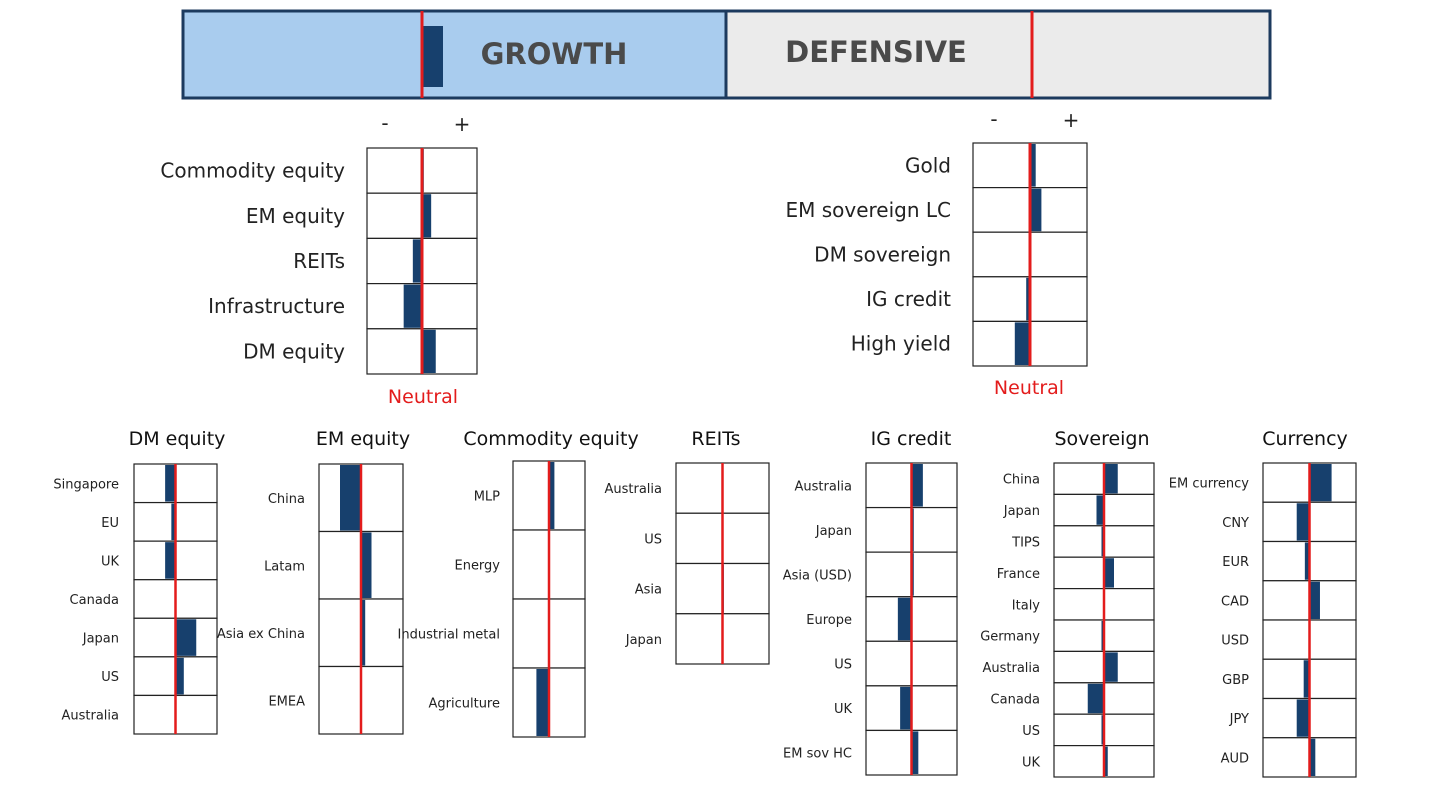 This screenshot has width=1436, height=794. What do you see at coordinates (1029, 388) in the screenshot?
I see `defensive-neutral-label: Neutral` at bounding box center [1029, 388].